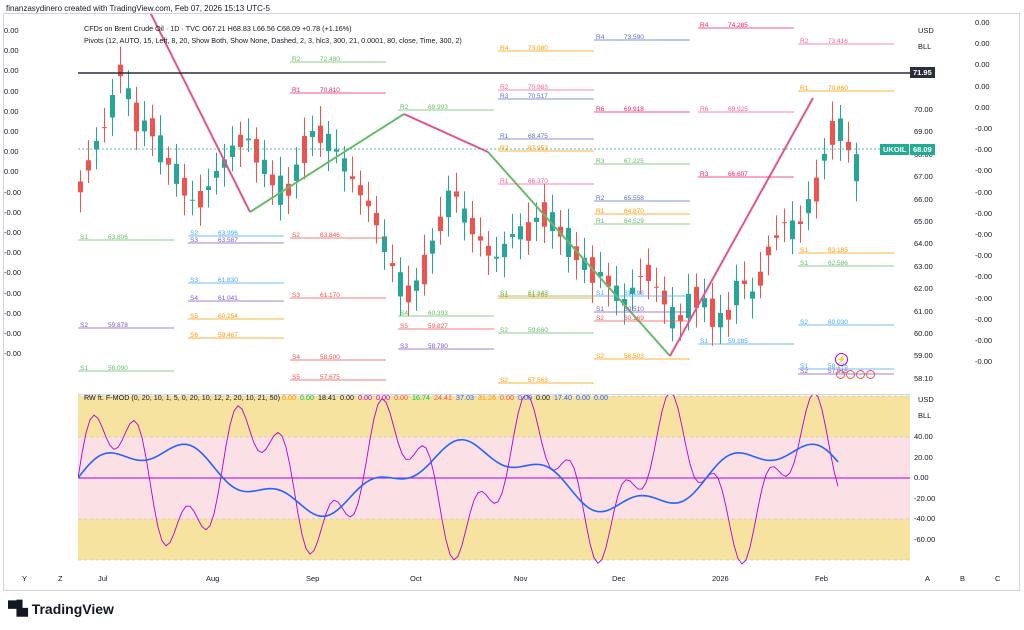 Image resolution: width=1024 pixels, height=630 pixels. Describe the element at coordinates (923, 311) in the screenshot. I see `scale-tick-label: 61.00` at that location.